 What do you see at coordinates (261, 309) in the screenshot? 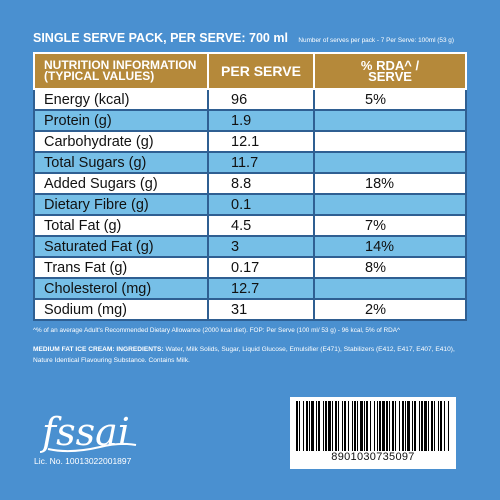
I see `per-serve-value: 31` at bounding box center [261, 309].